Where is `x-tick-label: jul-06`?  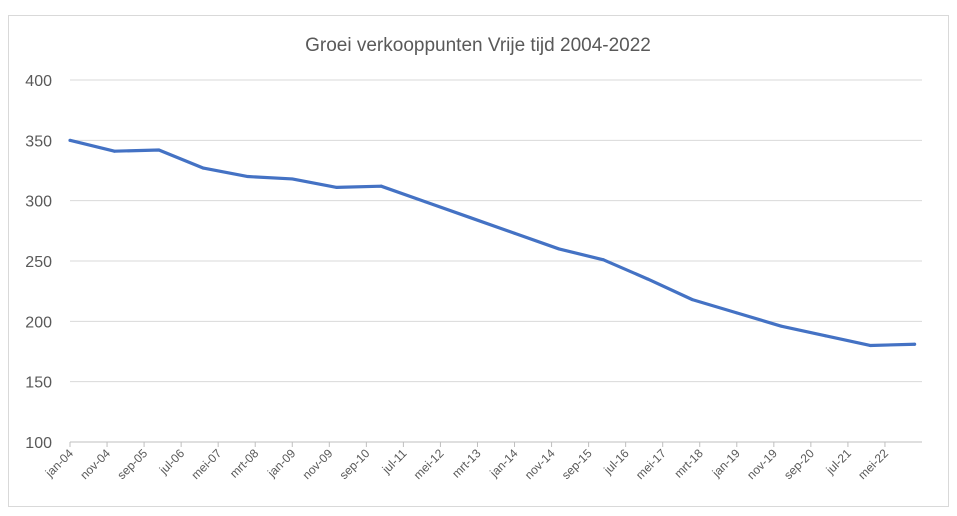
x-tick-label: jul-06 is located at coordinates (172, 462).